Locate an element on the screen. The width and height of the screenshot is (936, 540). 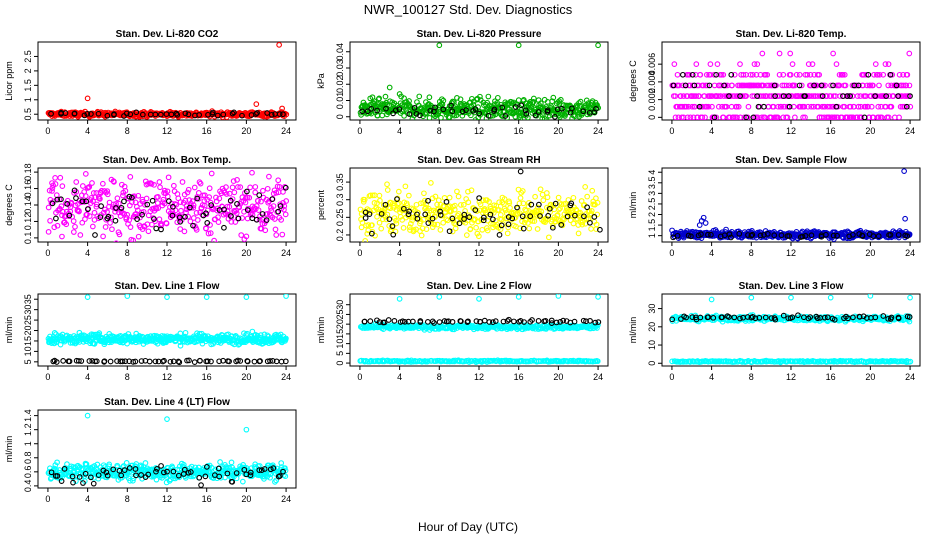
y-tick-label: 0.25 is located at coordinates (340, 218).